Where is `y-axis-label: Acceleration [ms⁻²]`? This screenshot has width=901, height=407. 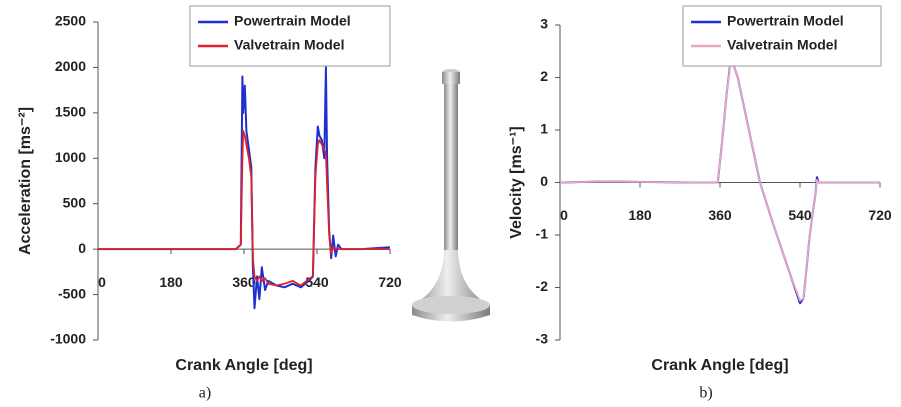
y-axis-label: Acceleration [ms⁻²] is located at coordinates (25, 181).